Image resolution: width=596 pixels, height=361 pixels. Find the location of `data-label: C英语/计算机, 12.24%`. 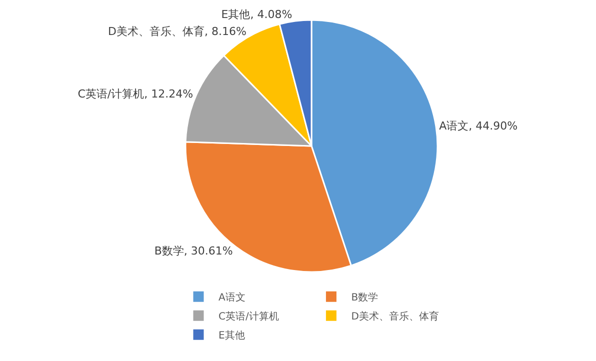

data-label: C英语/计算机, 12.24% is located at coordinates (136, 93).